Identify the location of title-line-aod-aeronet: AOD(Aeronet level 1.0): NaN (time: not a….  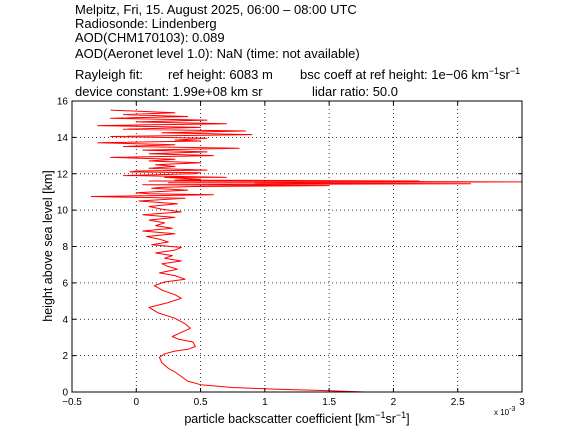
(217, 53).